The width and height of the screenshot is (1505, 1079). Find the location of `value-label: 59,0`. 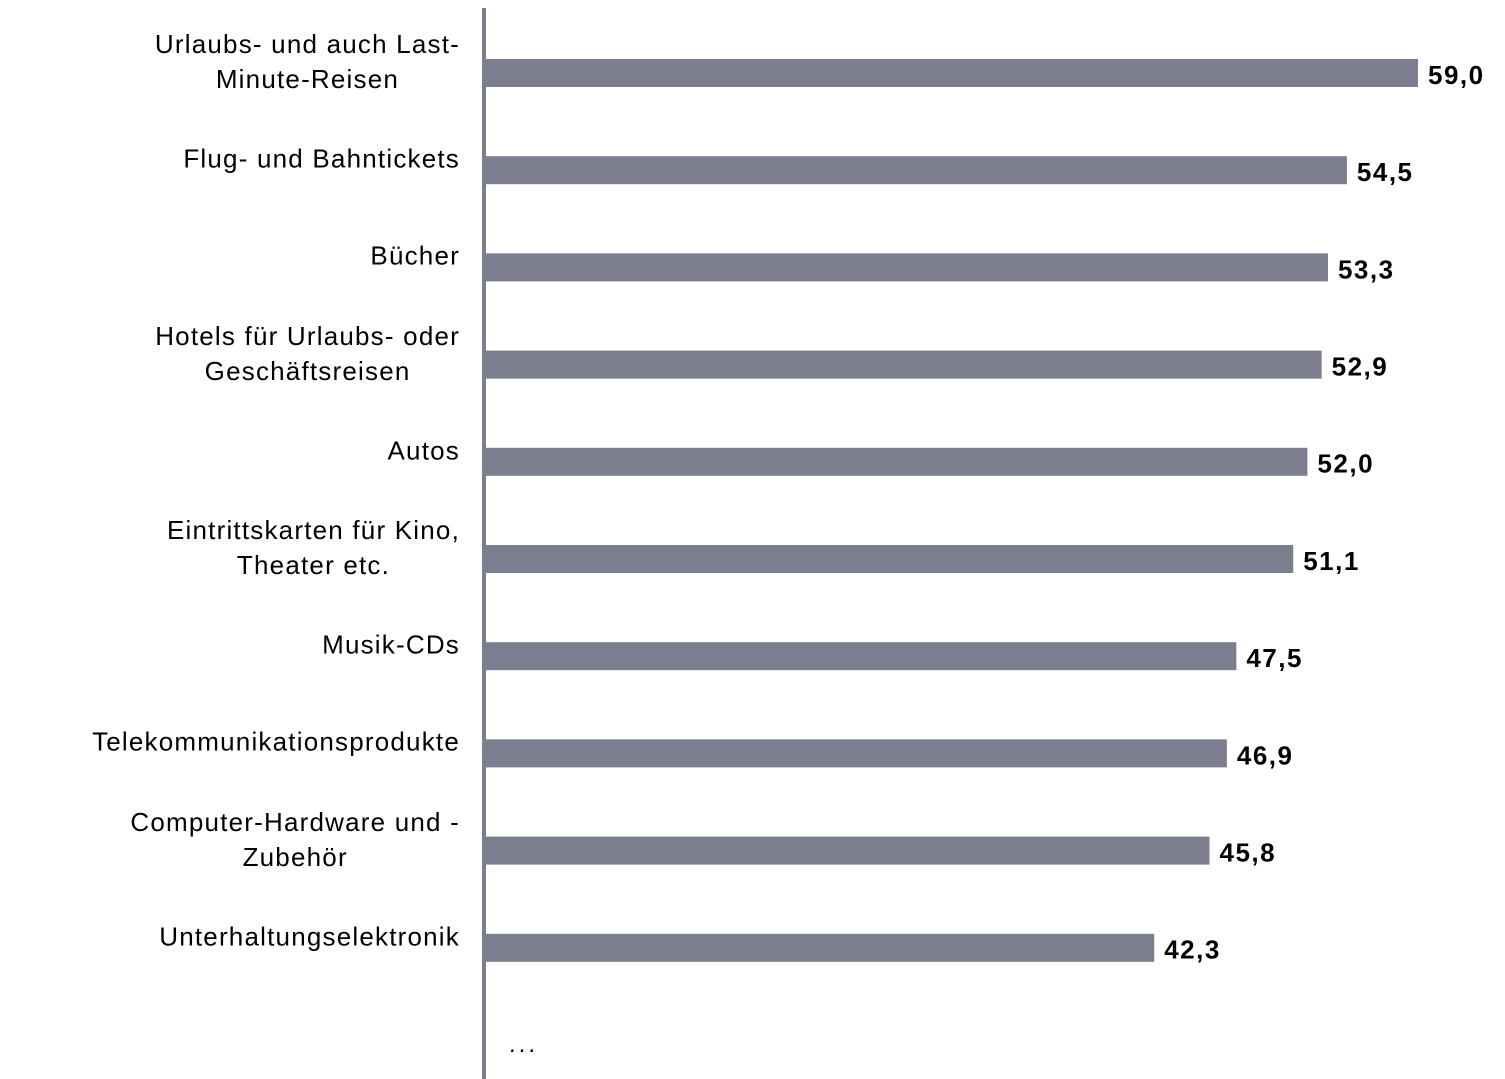

value-label: 59,0 is located at coordinates (1456, 75).